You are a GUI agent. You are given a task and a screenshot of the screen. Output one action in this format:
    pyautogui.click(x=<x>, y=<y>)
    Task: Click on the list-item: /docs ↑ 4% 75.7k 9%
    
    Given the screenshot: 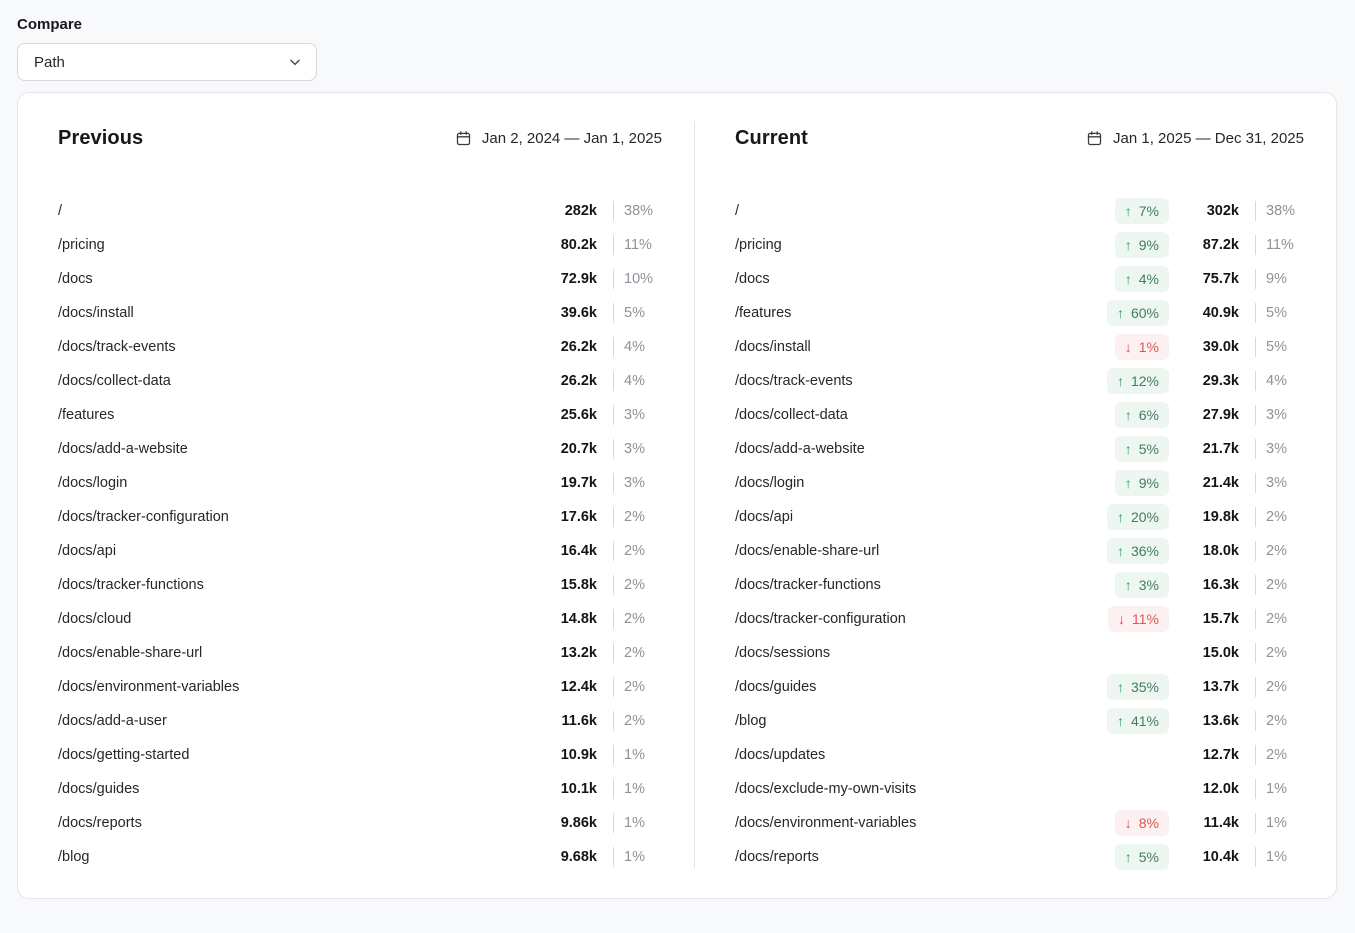 What is the action you would take?
    pyautogui.click(x=1019, y=279)
    